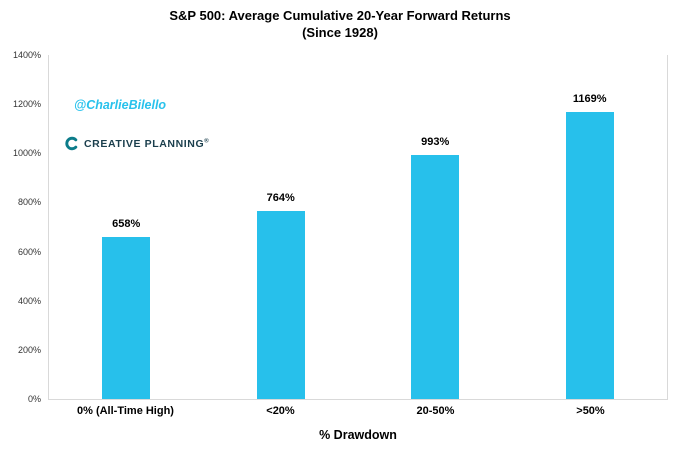 Image resolution: width=680 pixels, height=452 pixels. I want to click on watermark-handle: @CharlieBilello, so click(120, 105).